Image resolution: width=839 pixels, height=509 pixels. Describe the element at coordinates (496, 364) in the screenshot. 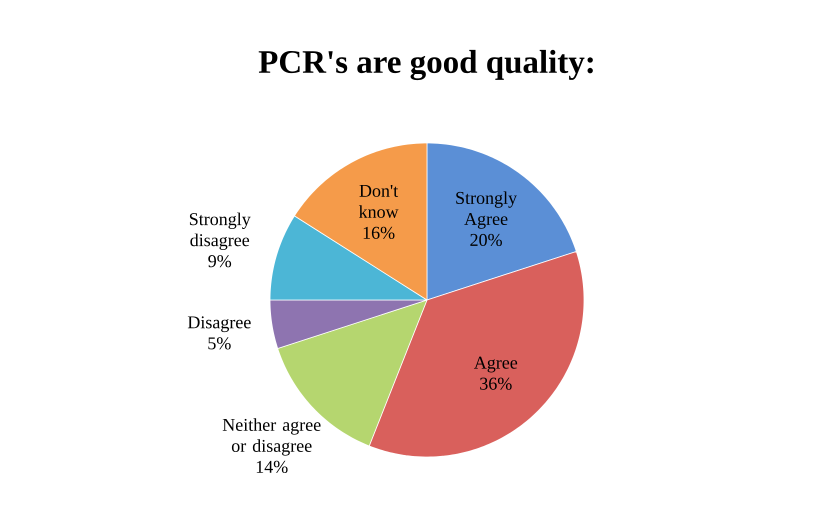

I see `slice-label: Agree` at that location.